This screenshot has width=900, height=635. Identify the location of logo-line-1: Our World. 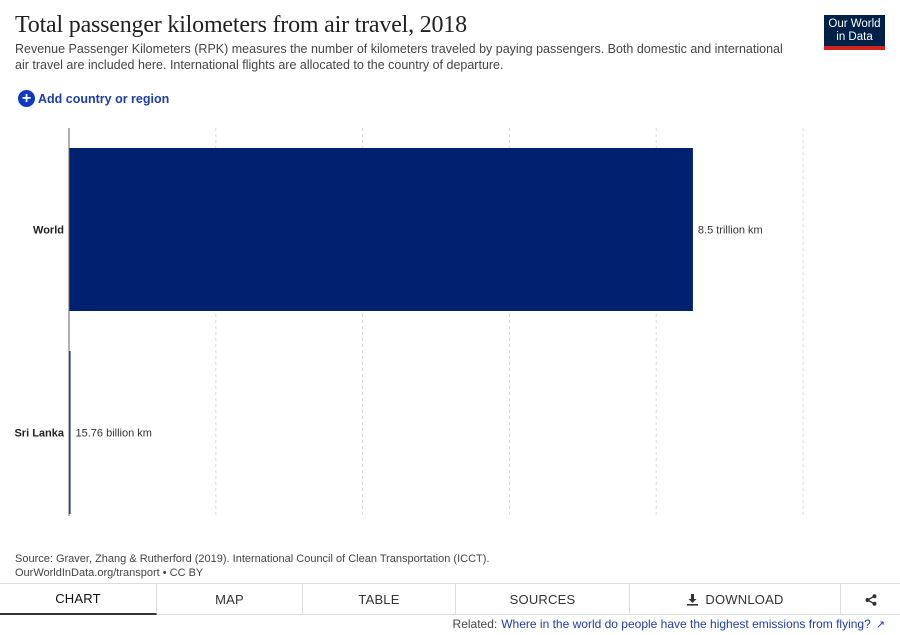
(854, 24).